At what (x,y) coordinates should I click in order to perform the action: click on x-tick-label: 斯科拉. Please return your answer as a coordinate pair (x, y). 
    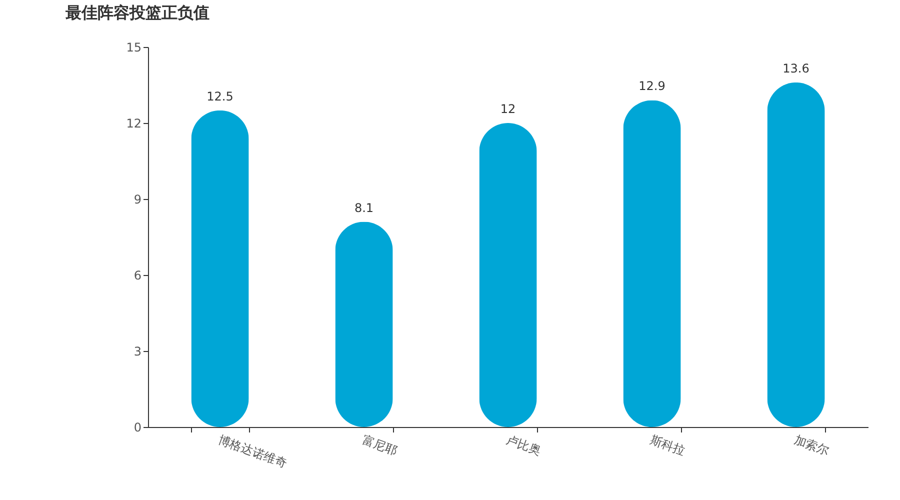
    Looking at the image, I should click on (668, 445).